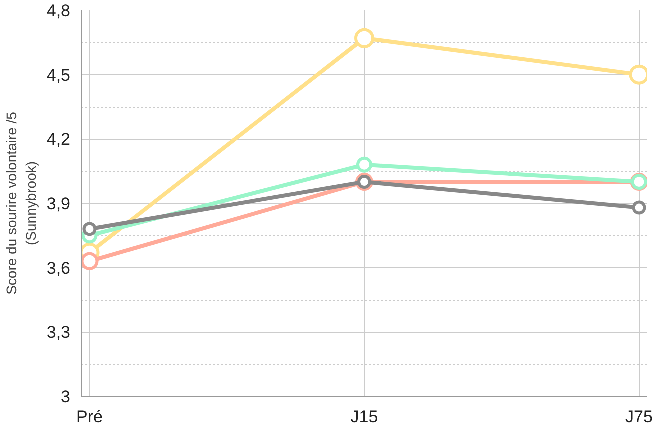 Image resolution: width=662 pixels, height=431 pixels. What do you see at coordinates (21, 203) in the screenshot?
I see `y-axis-title: Score du sourire volontaire /5 (Sunnybrook)` at bounding box center [21, 203].